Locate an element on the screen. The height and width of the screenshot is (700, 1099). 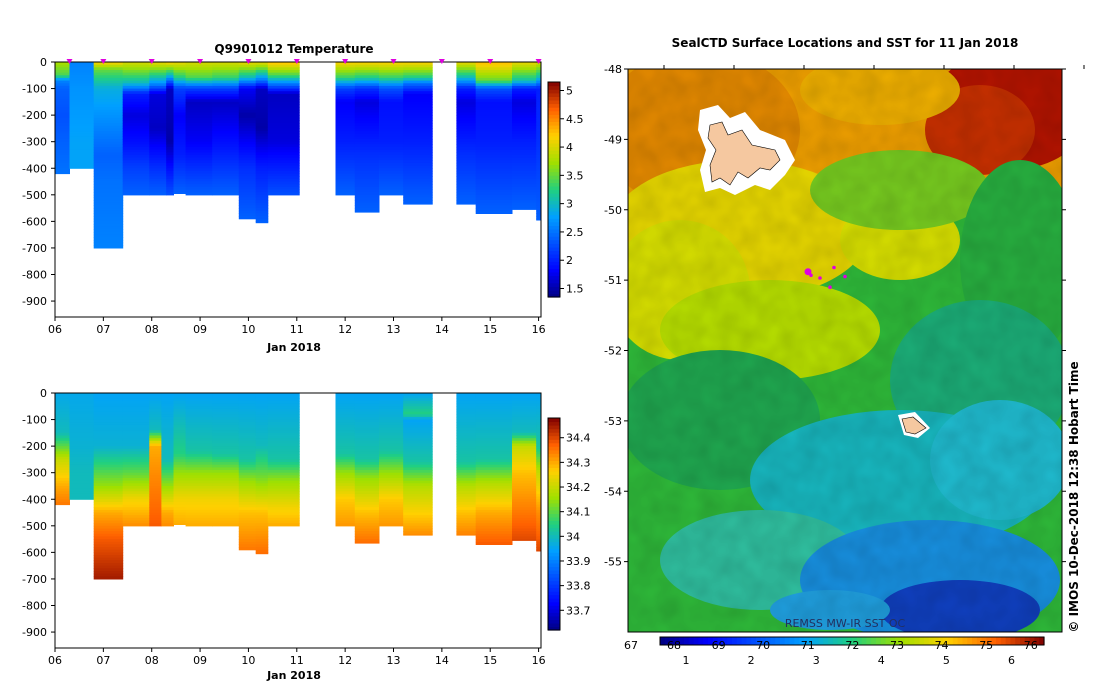
y-tick-label: -300 is located at coordinates (34, 473).